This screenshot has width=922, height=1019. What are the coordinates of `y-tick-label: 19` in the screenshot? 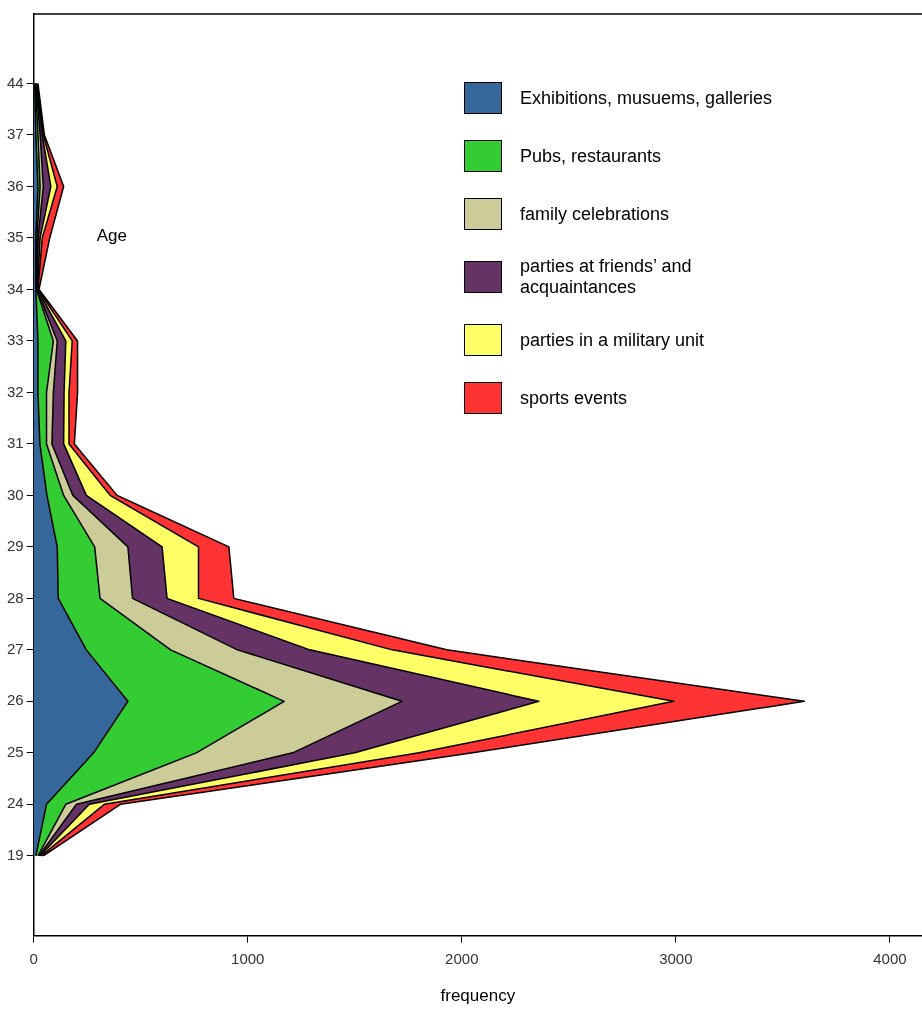 It's located at (15, 854).